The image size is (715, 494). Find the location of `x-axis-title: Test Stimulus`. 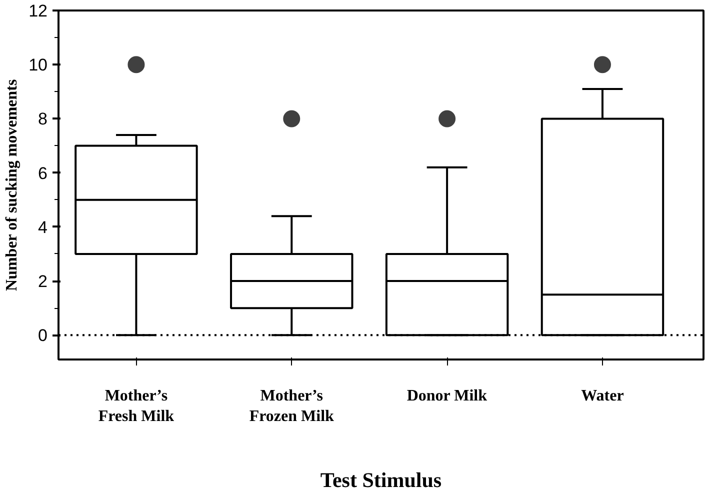

x-axis-title: Test Stimulus is located at coordinates (381, 480).